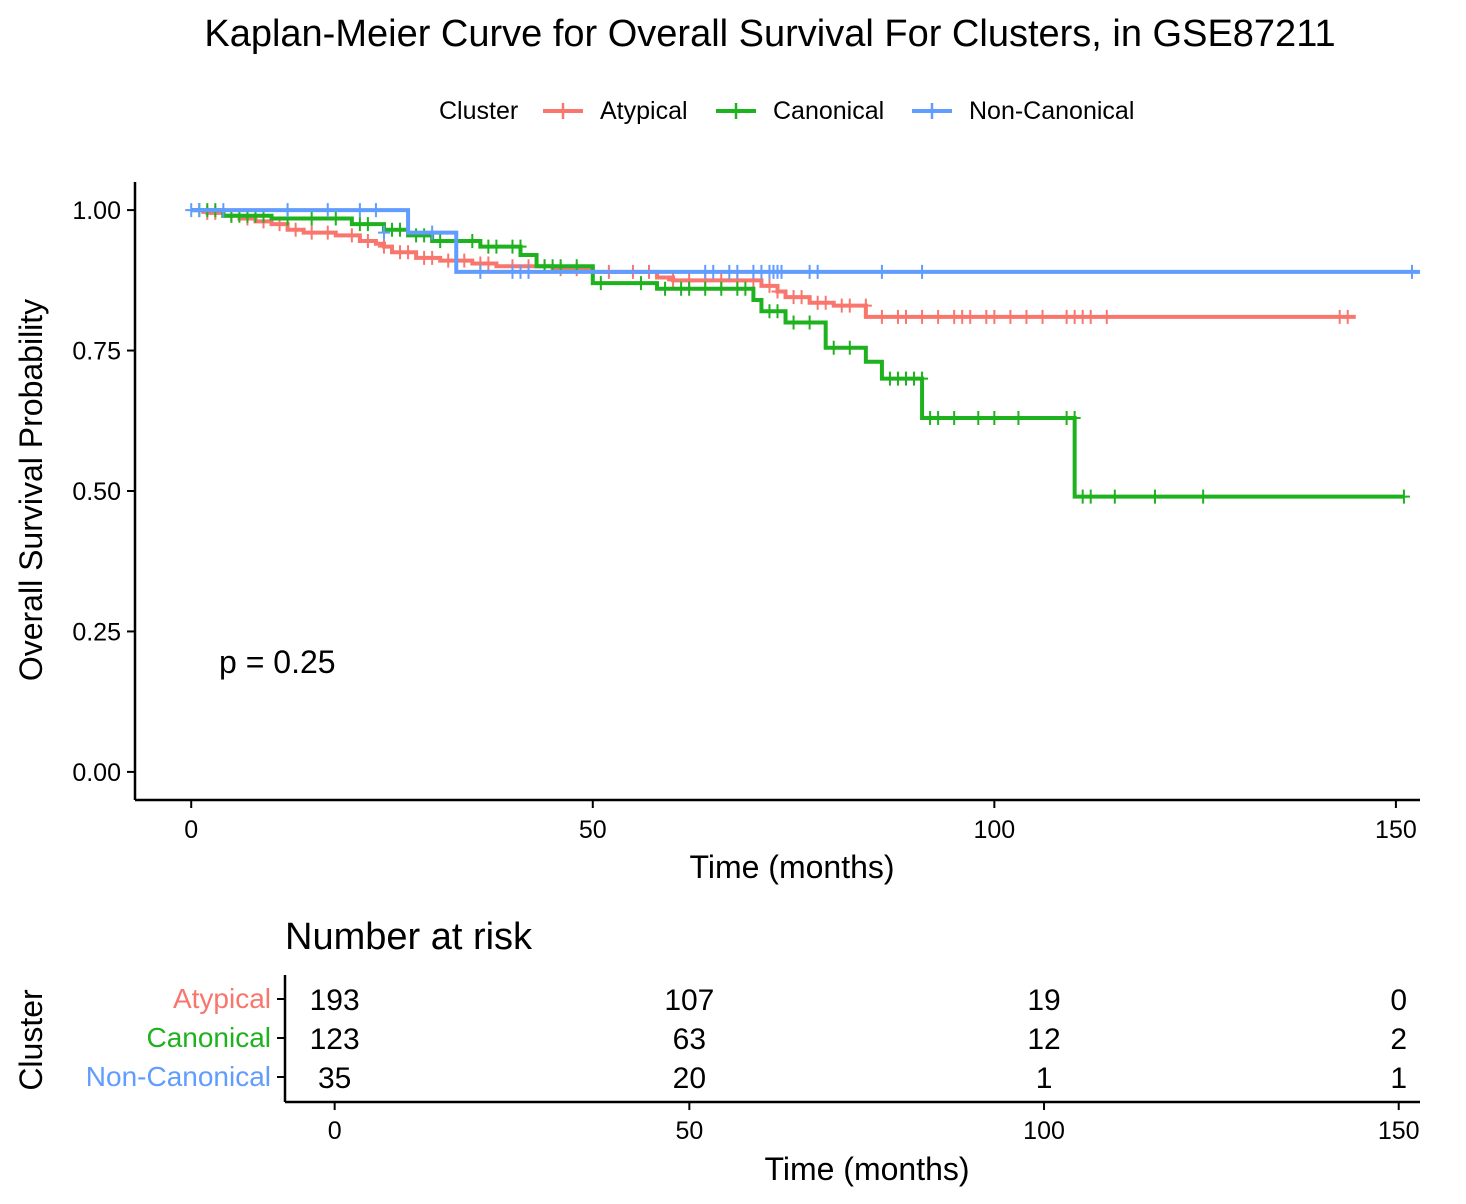  What do you see at coordinates (689, 1000) in the screenshot?
I see `risk-count-atypical: 107` at bounding box center [689, 1000].